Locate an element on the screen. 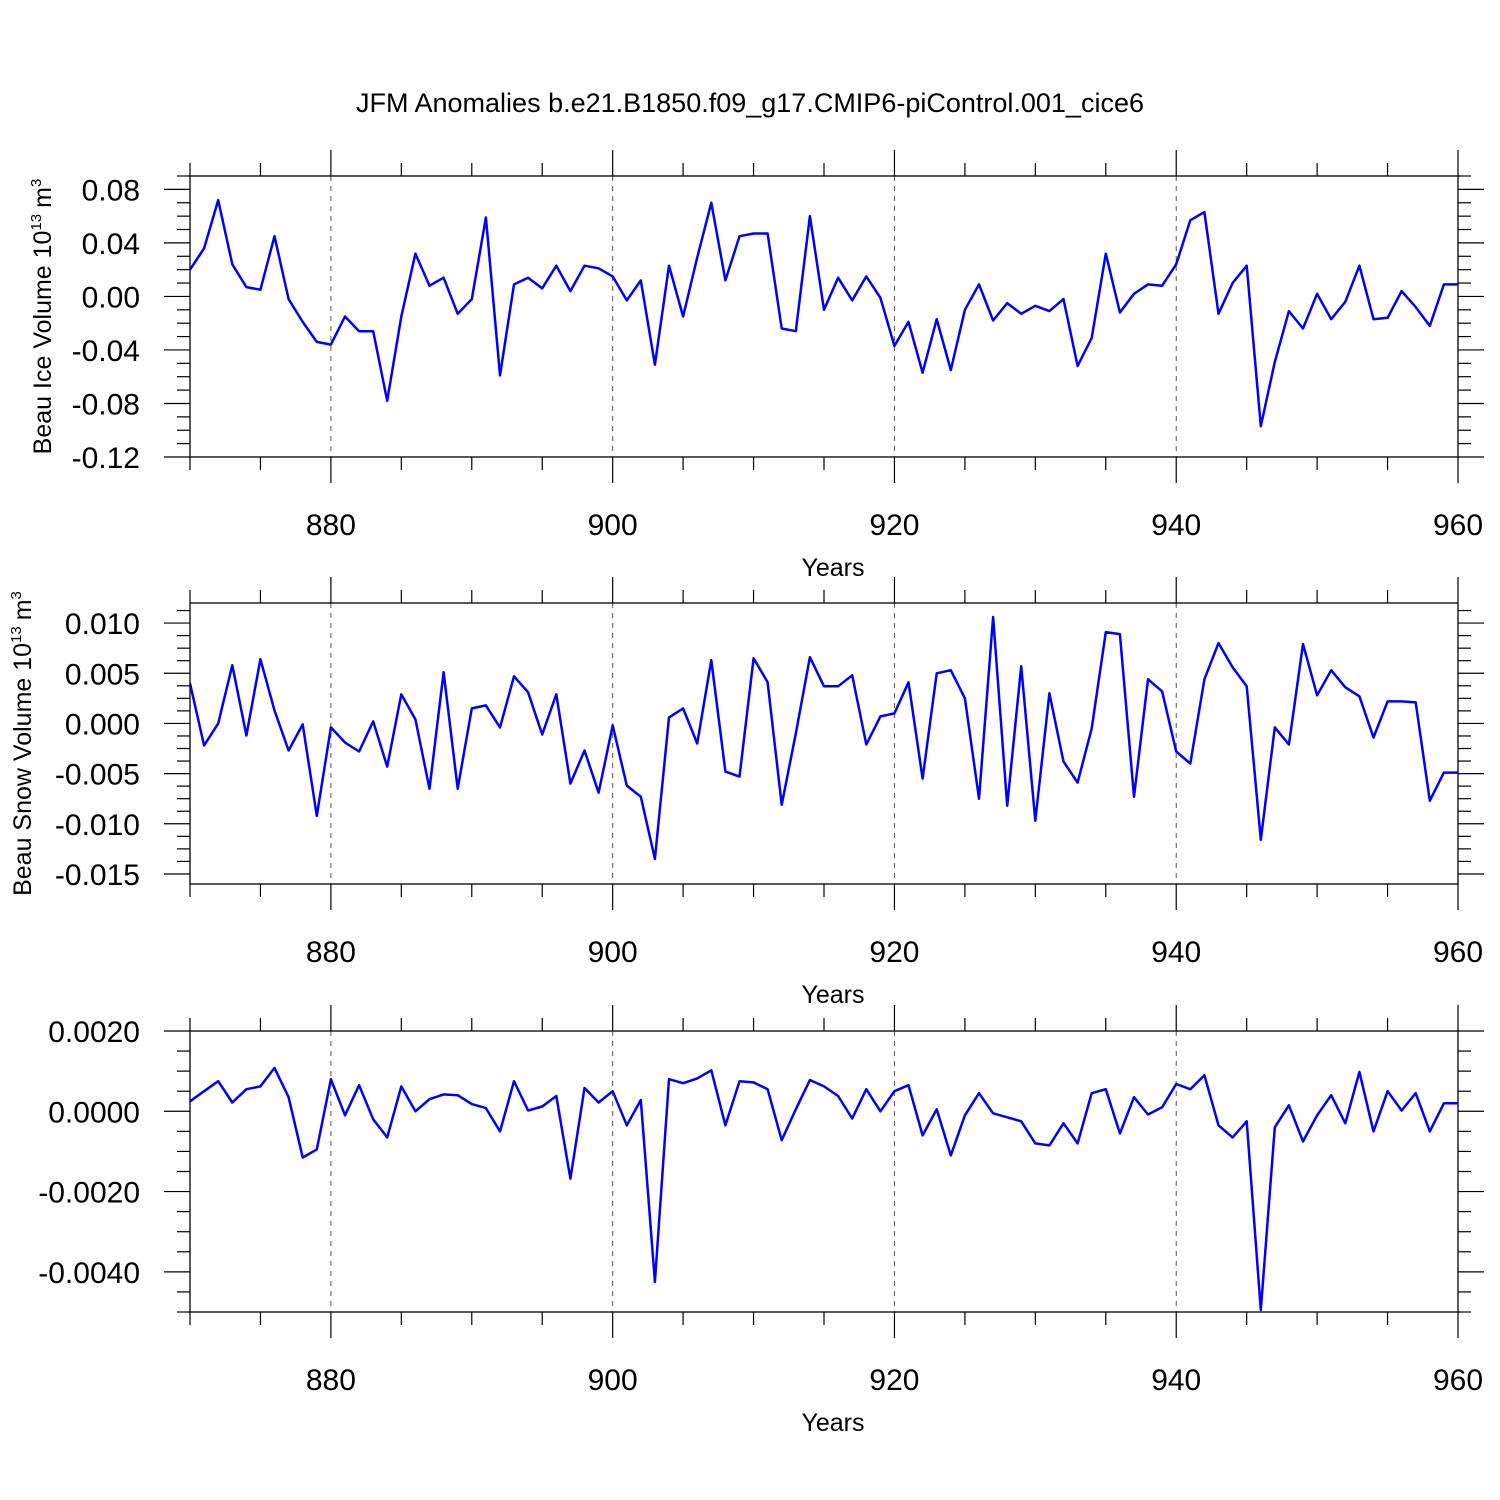  y-tick-label: -0.12 is located at coordinates (106, 458).